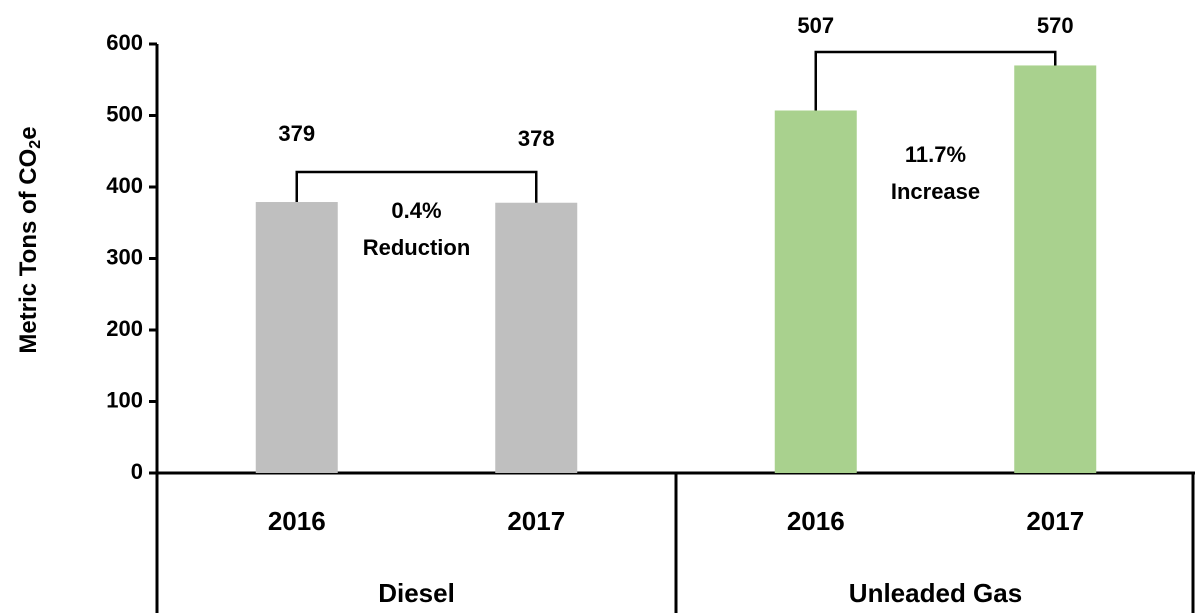 This screenshot has width=1195, height=613. I want to click on y-label-text: Metric Tons of CO, so click(28, 251).